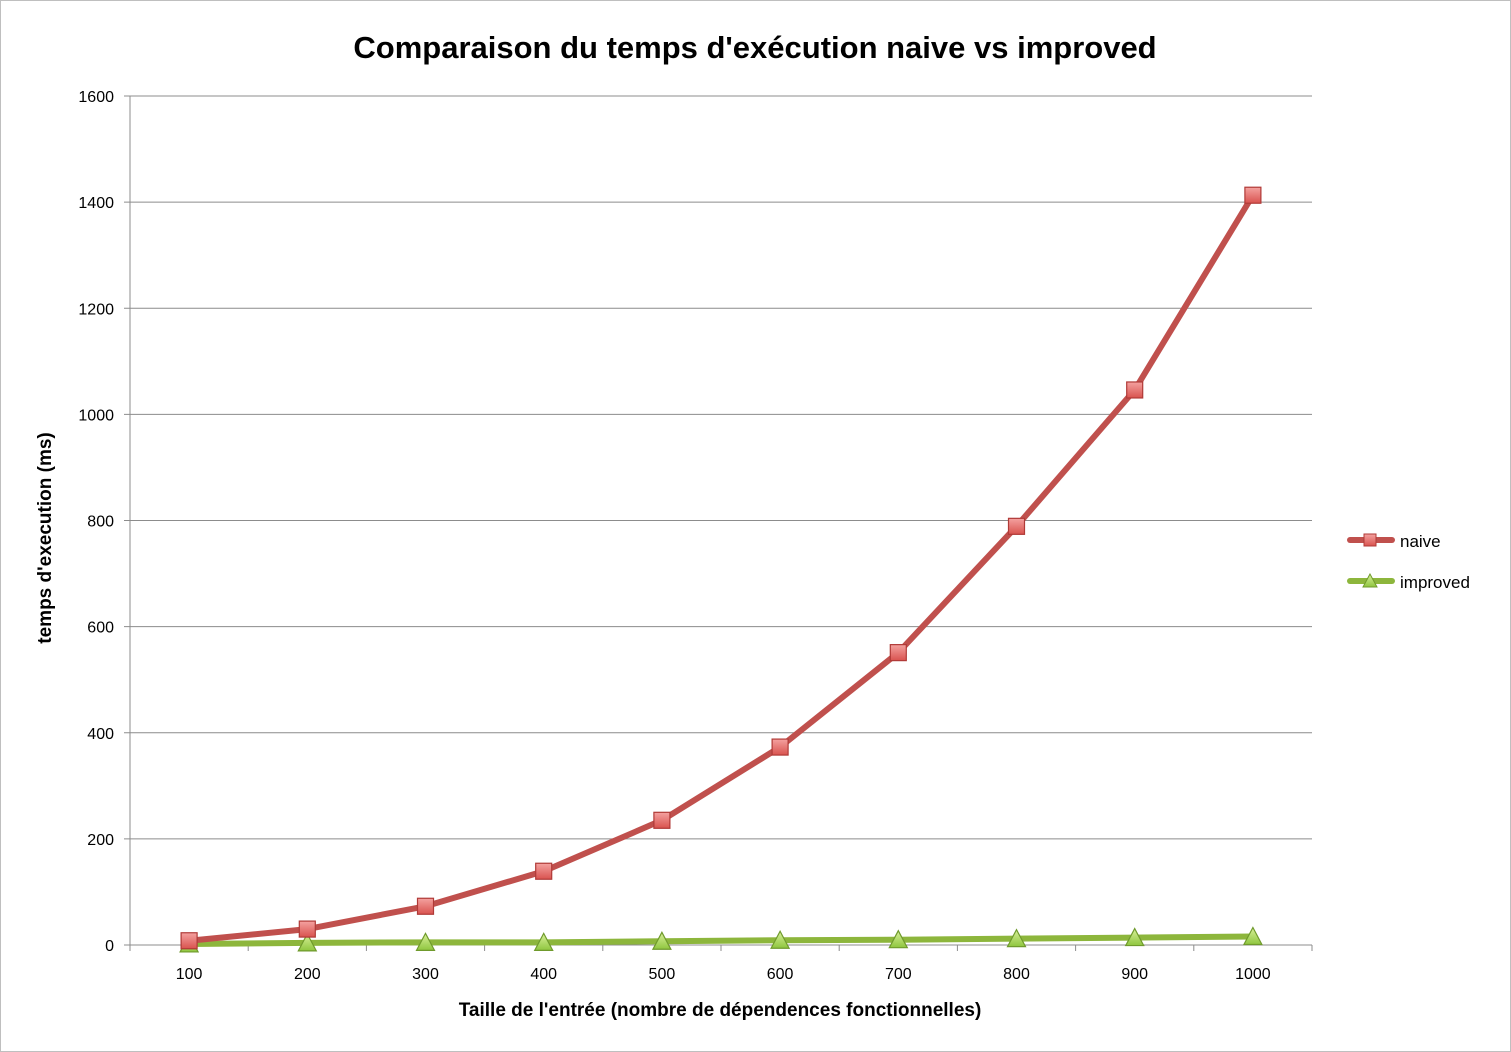  I want to click on x-tick-label: 400, so click(543, 974).